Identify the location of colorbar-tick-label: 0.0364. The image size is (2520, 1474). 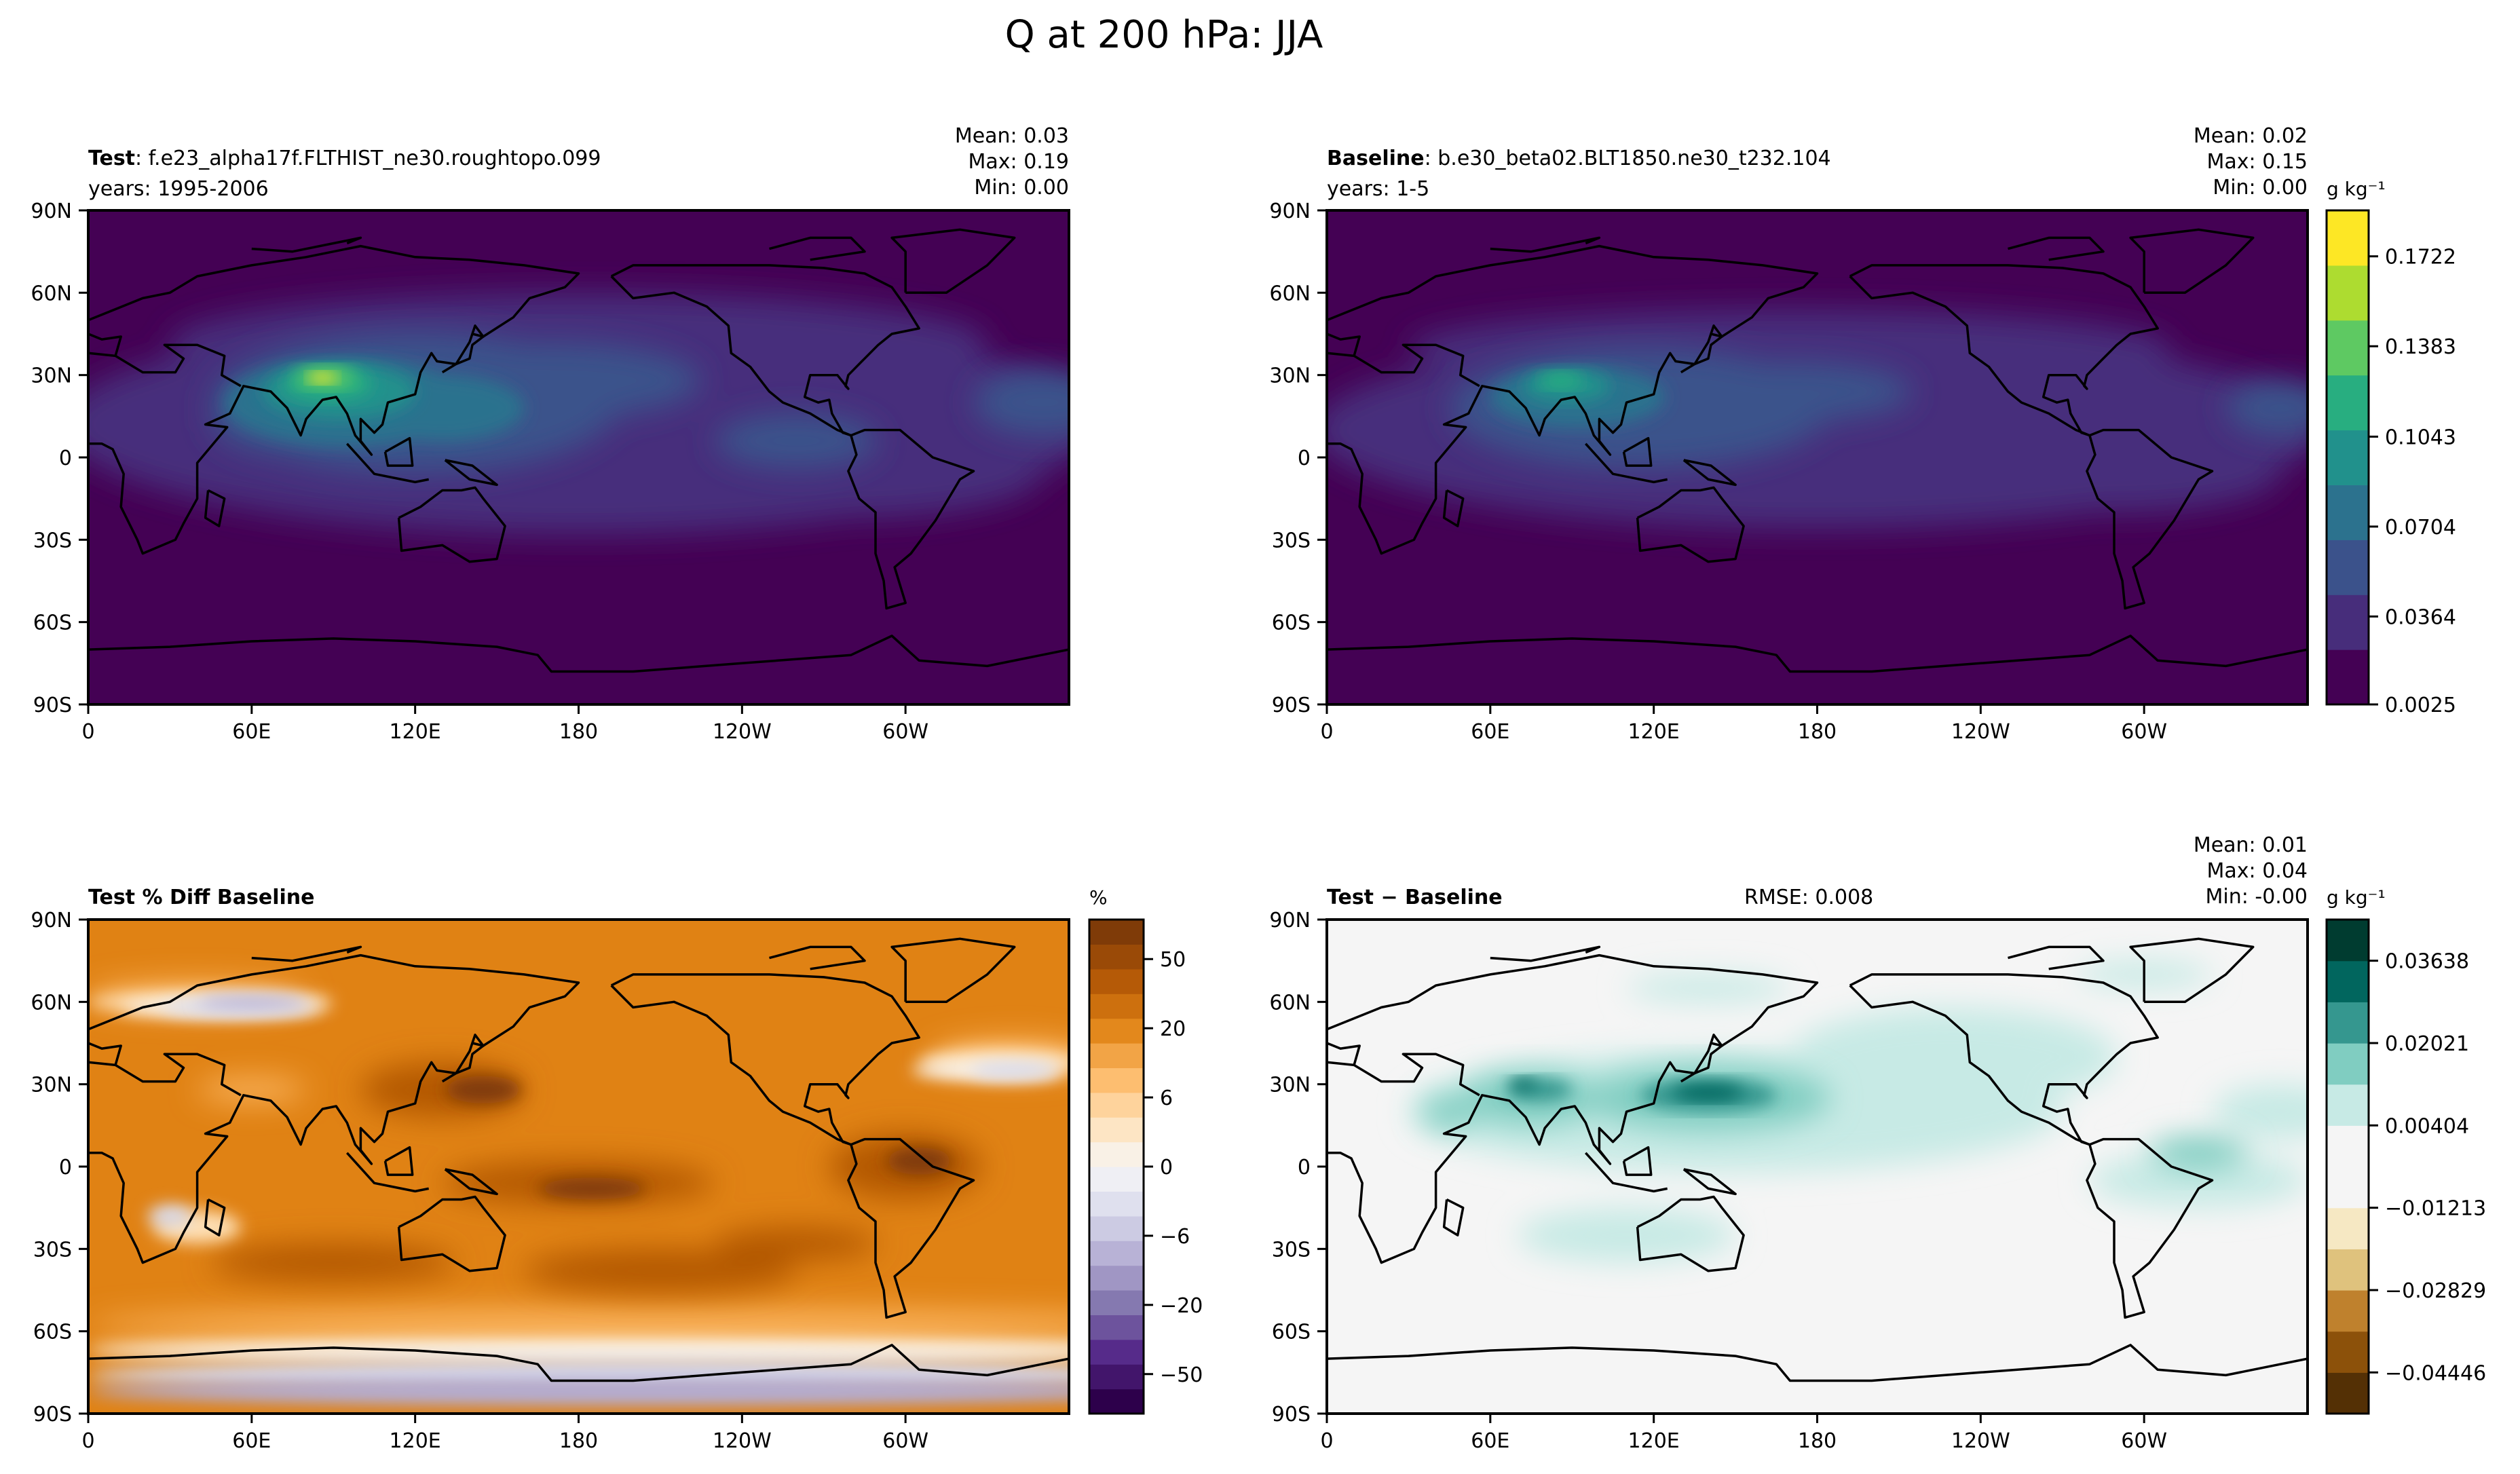
(2420, 617).